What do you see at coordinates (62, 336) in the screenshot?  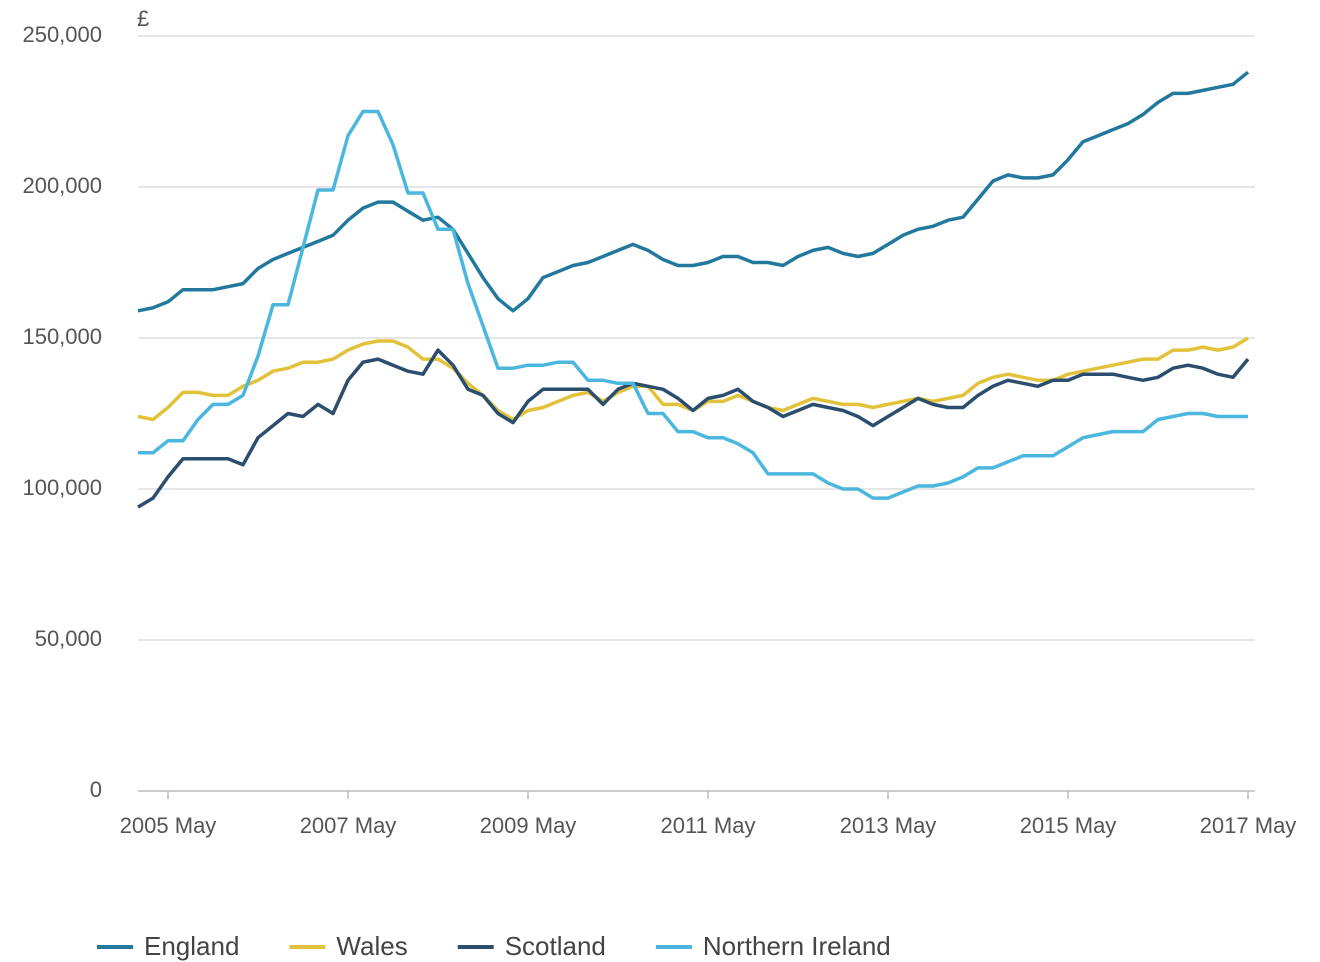 I see `y-tick-label: 150,000` at bounding box center [62, 336].